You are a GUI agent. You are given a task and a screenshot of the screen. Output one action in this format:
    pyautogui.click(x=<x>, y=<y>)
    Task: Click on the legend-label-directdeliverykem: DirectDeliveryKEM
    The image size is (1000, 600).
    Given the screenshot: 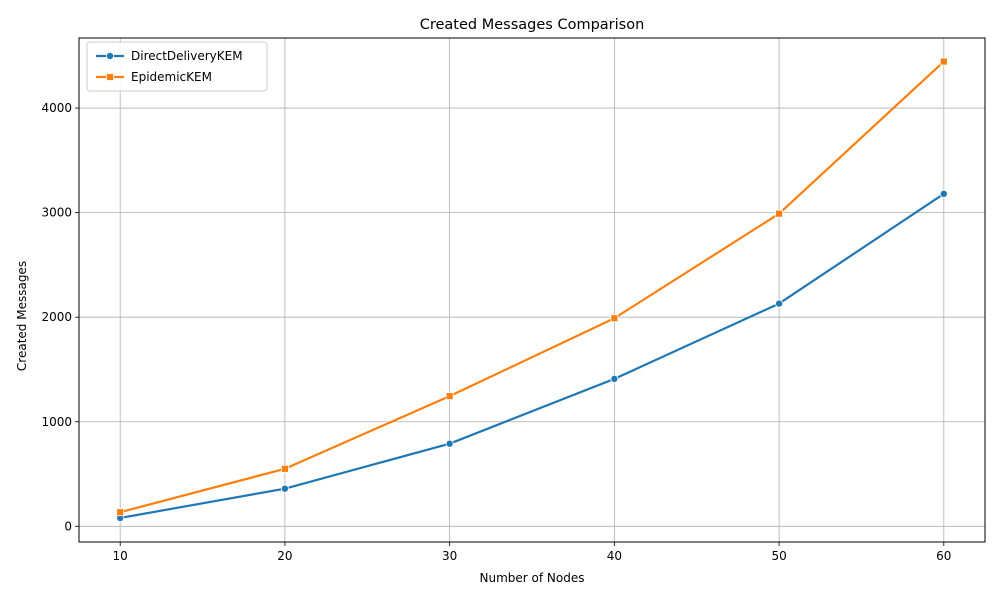 What is the action you would take?
    pyautogui.click(x=187, y=56)
    